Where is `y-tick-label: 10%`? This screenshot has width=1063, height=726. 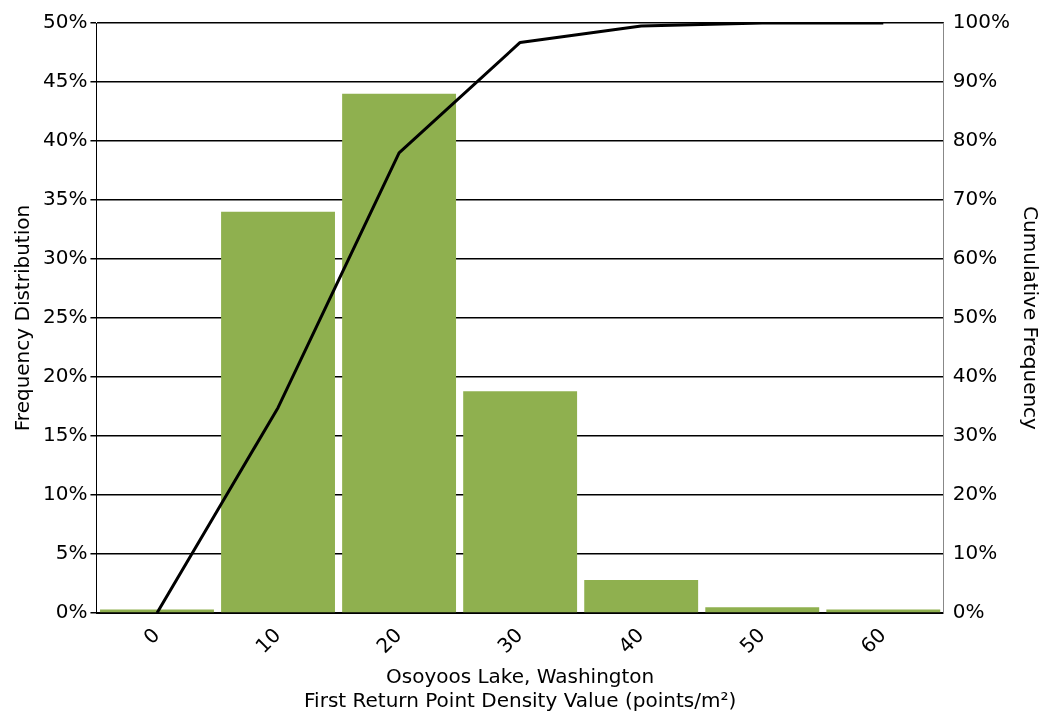
y-tick-label: 10% is located at coordinates (65, 493).